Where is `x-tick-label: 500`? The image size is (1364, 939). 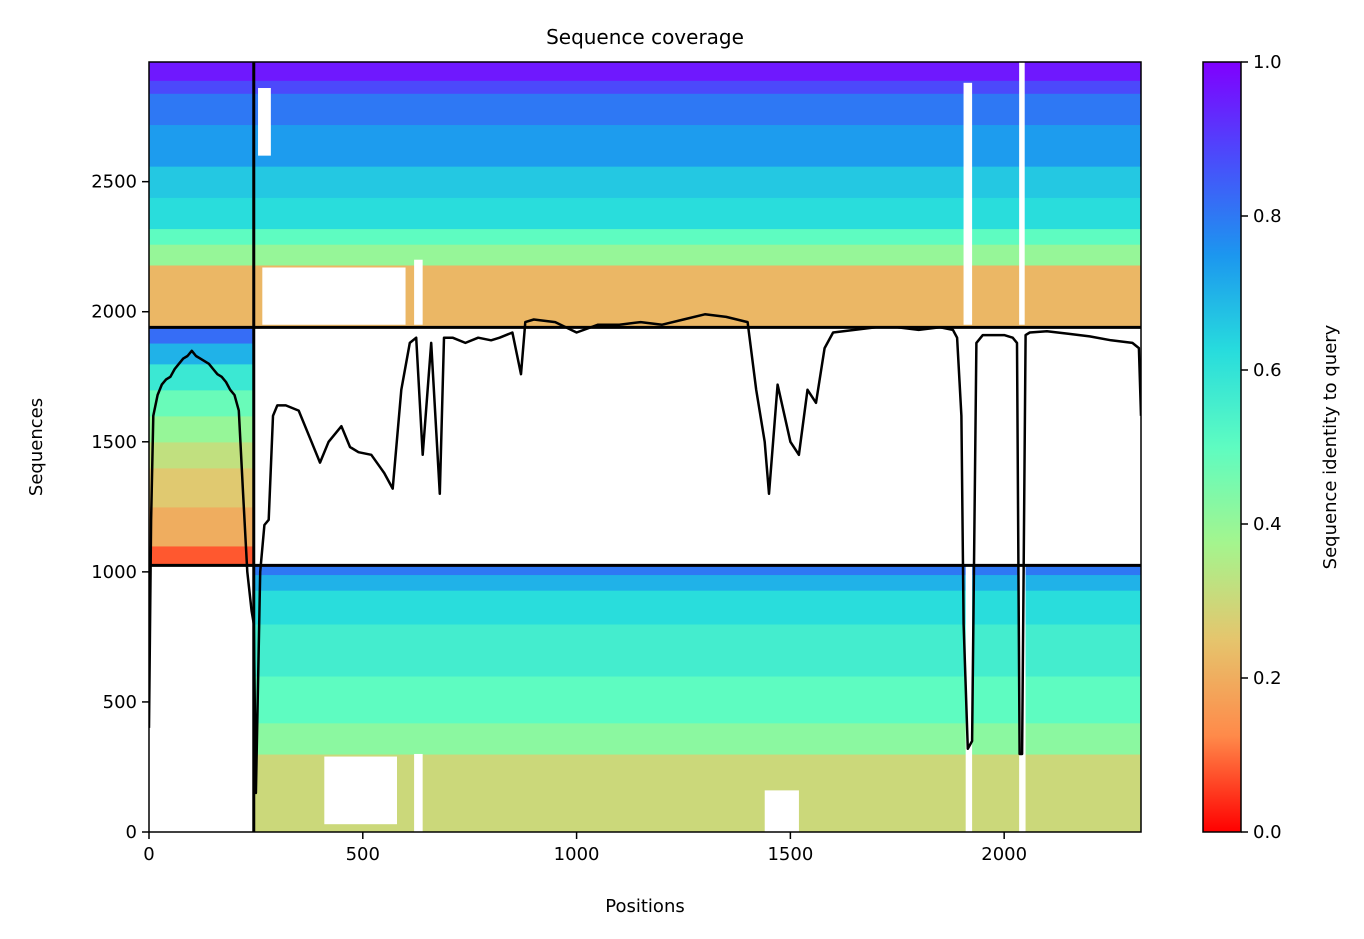 x-tick-label: 500 is located at coordinates (363, 854).